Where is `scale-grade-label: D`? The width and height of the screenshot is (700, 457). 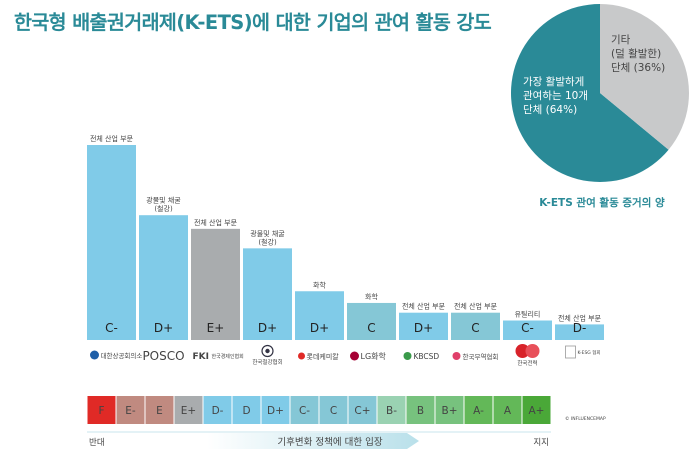
scale-grade-label: D is located at coordinates (246, 411).